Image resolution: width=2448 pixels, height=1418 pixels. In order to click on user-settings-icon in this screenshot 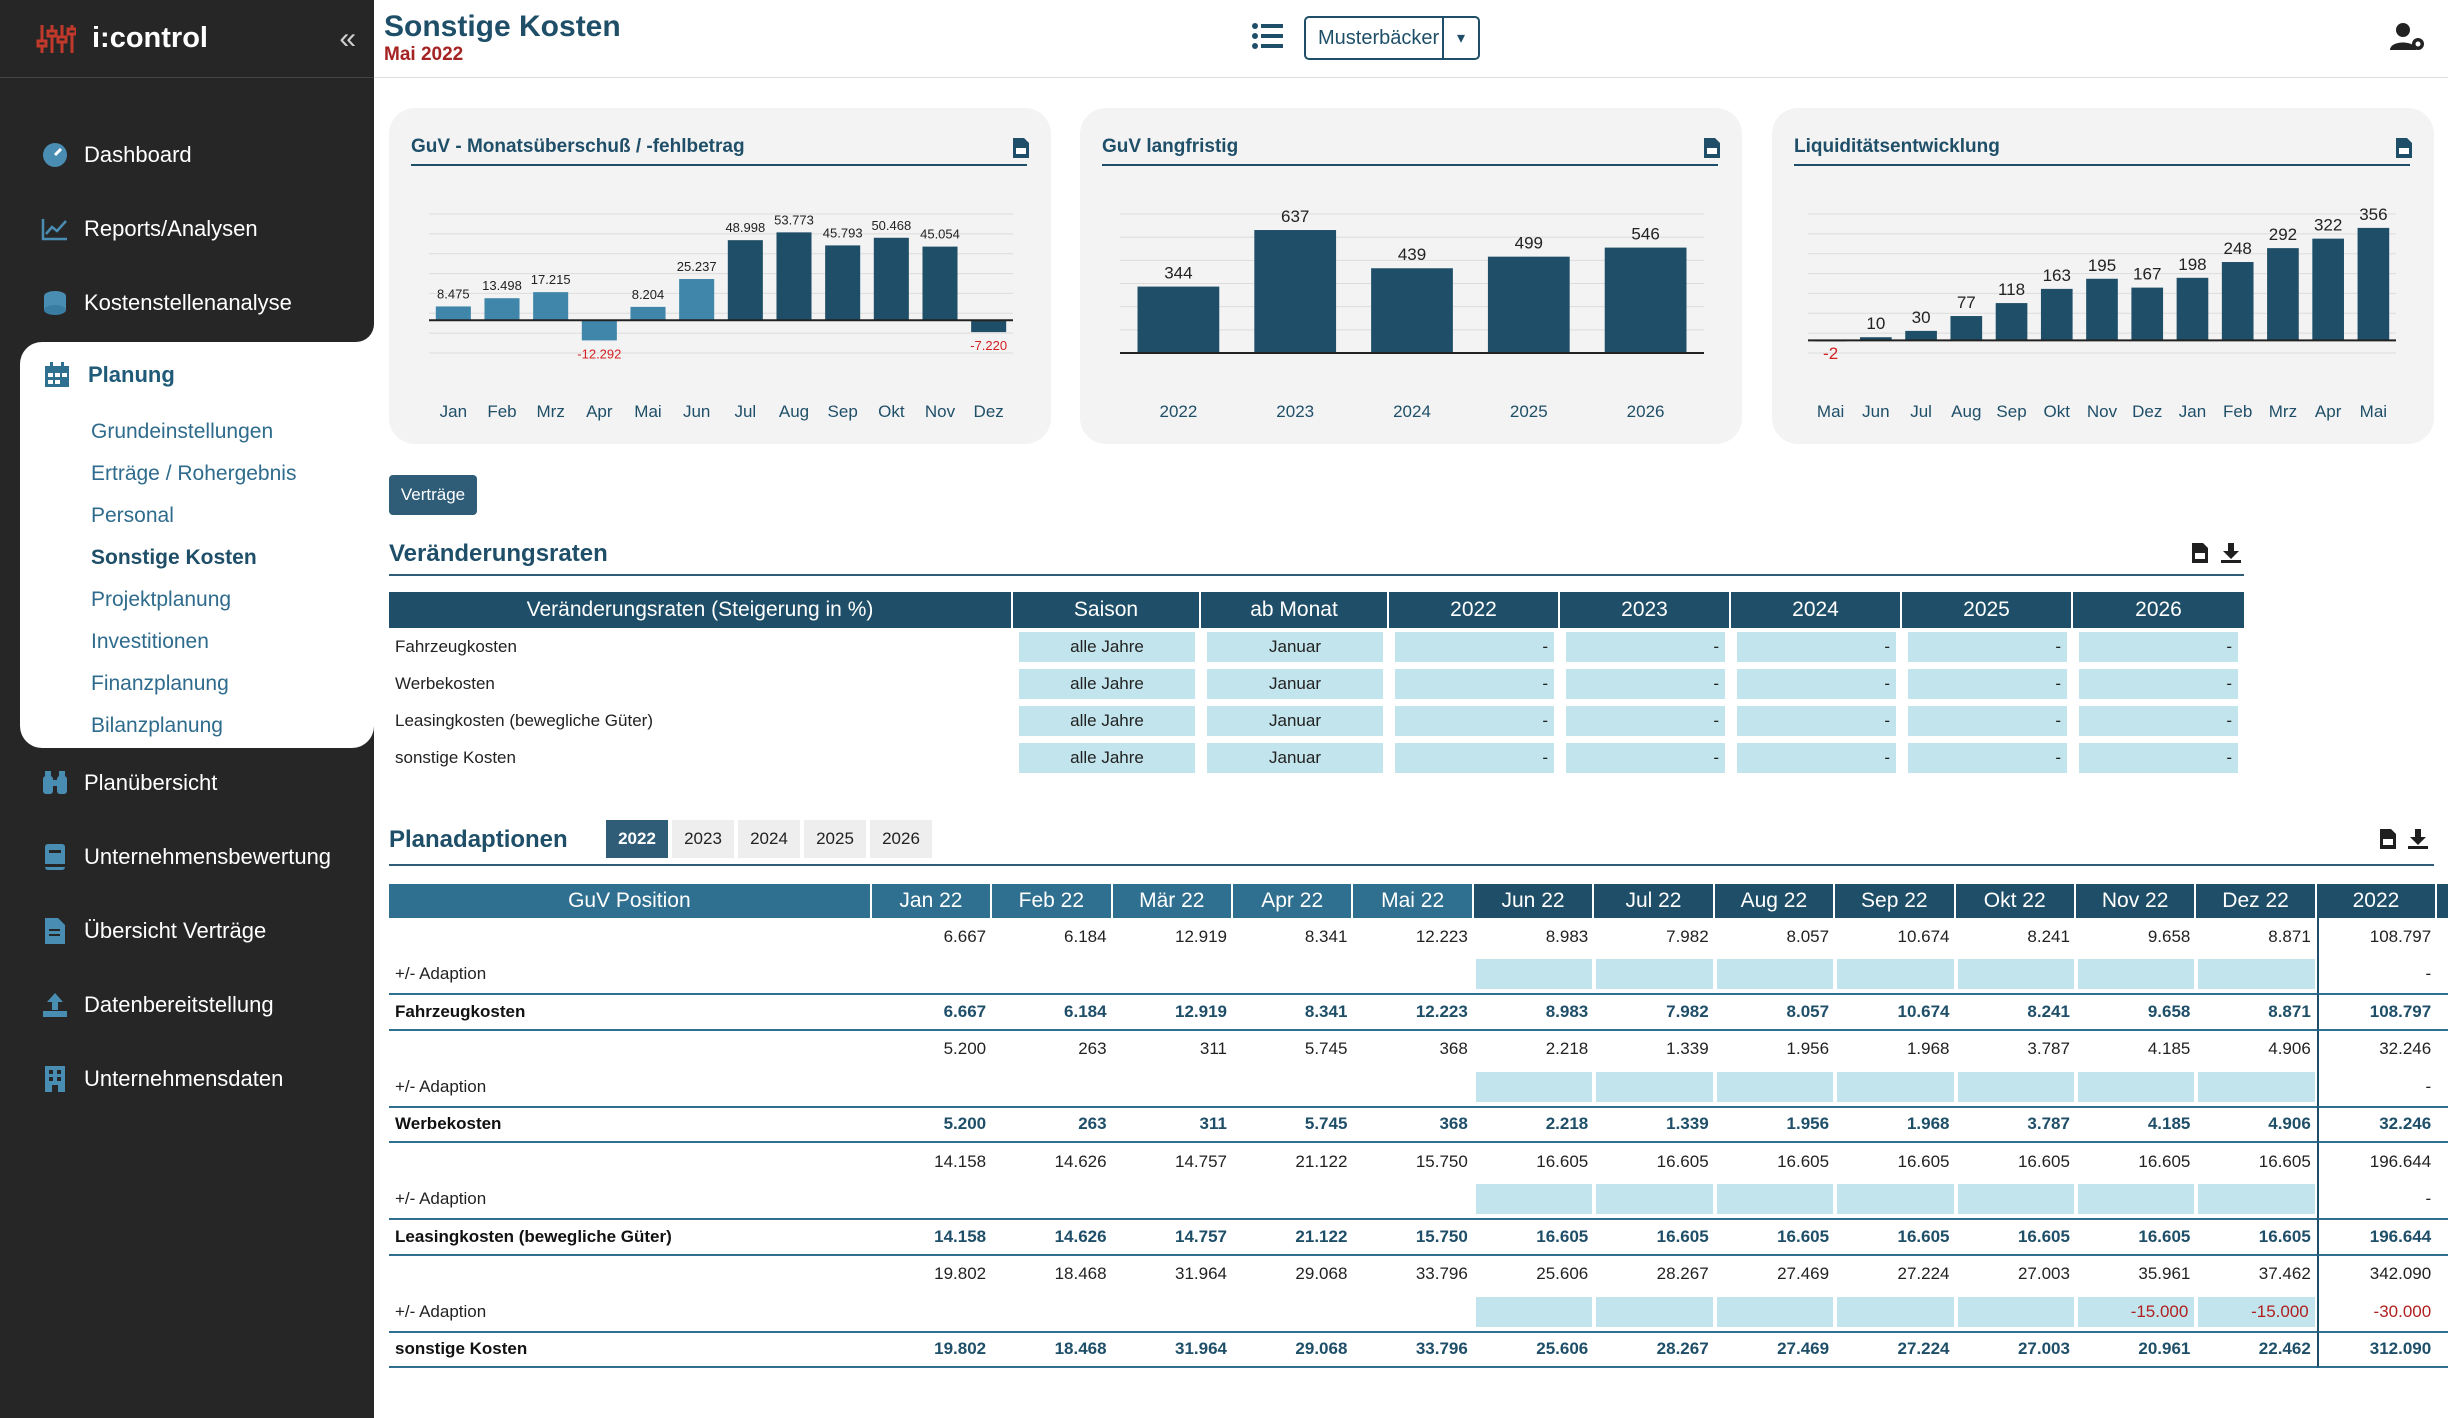, I will do `click(2408, 37)`.